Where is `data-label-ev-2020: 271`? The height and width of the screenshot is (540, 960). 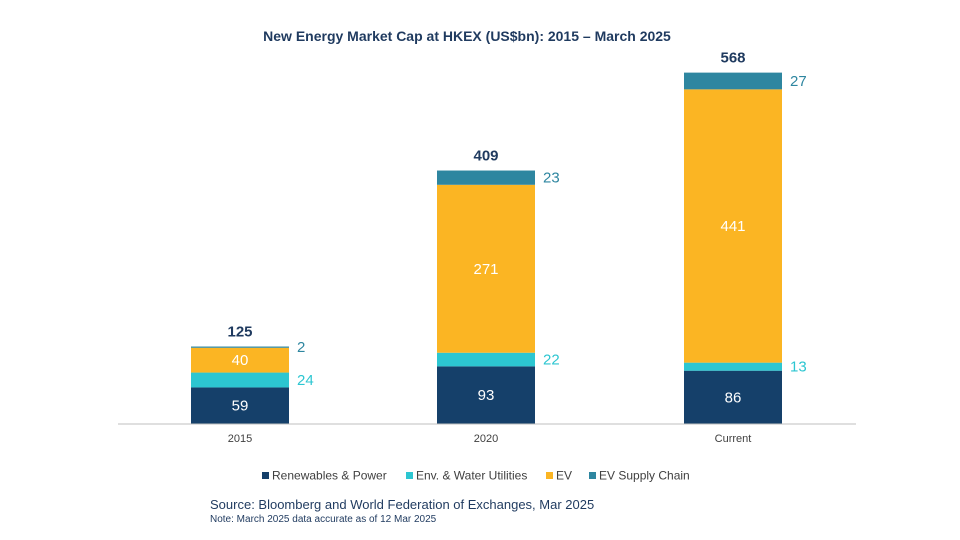 data-label-ev-2020: 271 is located at coordinates (485, 269).